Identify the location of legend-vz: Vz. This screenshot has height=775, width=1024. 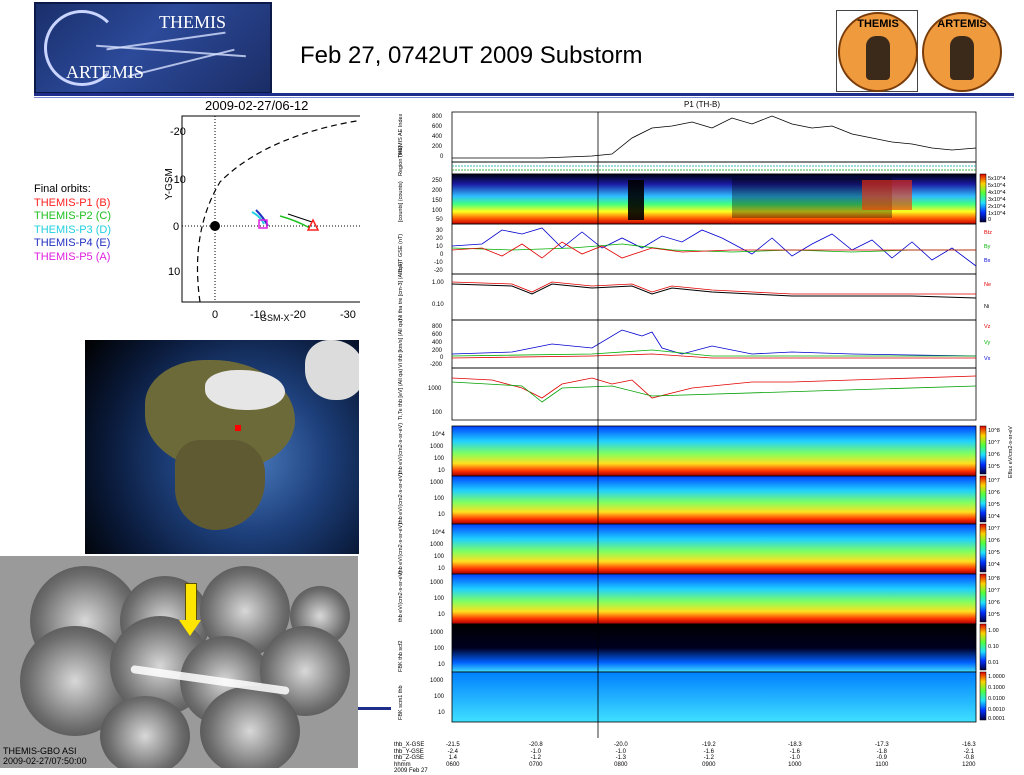
(987, 327).